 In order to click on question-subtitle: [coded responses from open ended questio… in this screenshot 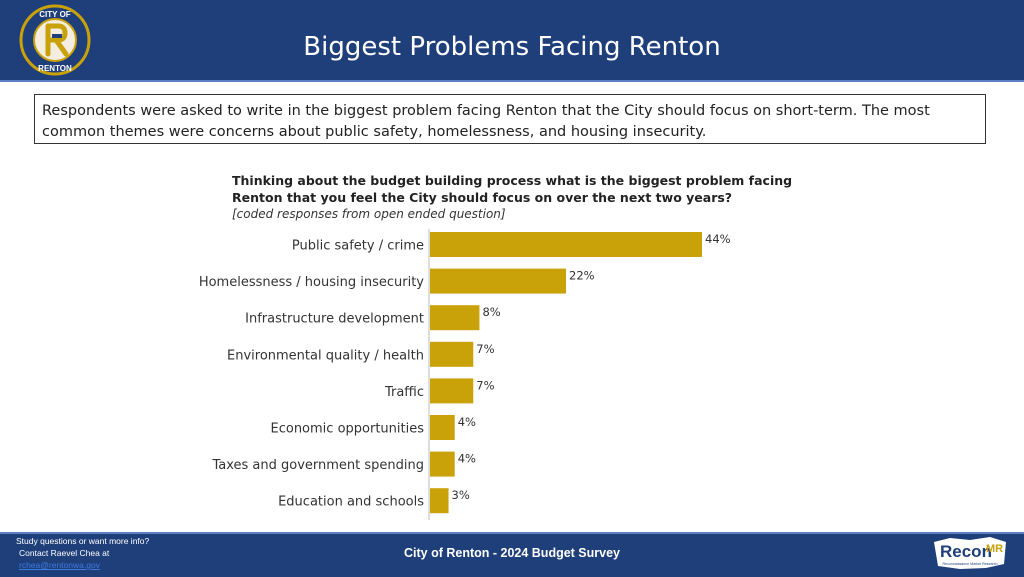, I will do `click(369, 214)`.